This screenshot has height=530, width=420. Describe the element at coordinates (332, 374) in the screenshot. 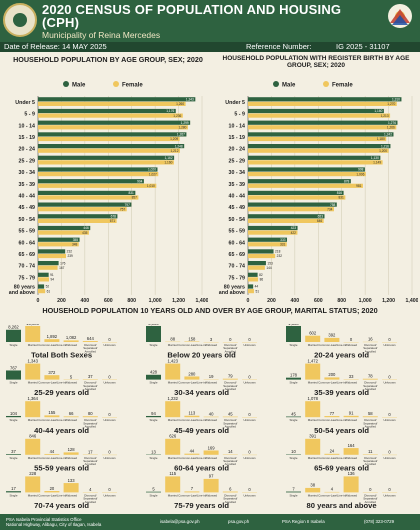

I see `marital-bar-value: 200` at that location.